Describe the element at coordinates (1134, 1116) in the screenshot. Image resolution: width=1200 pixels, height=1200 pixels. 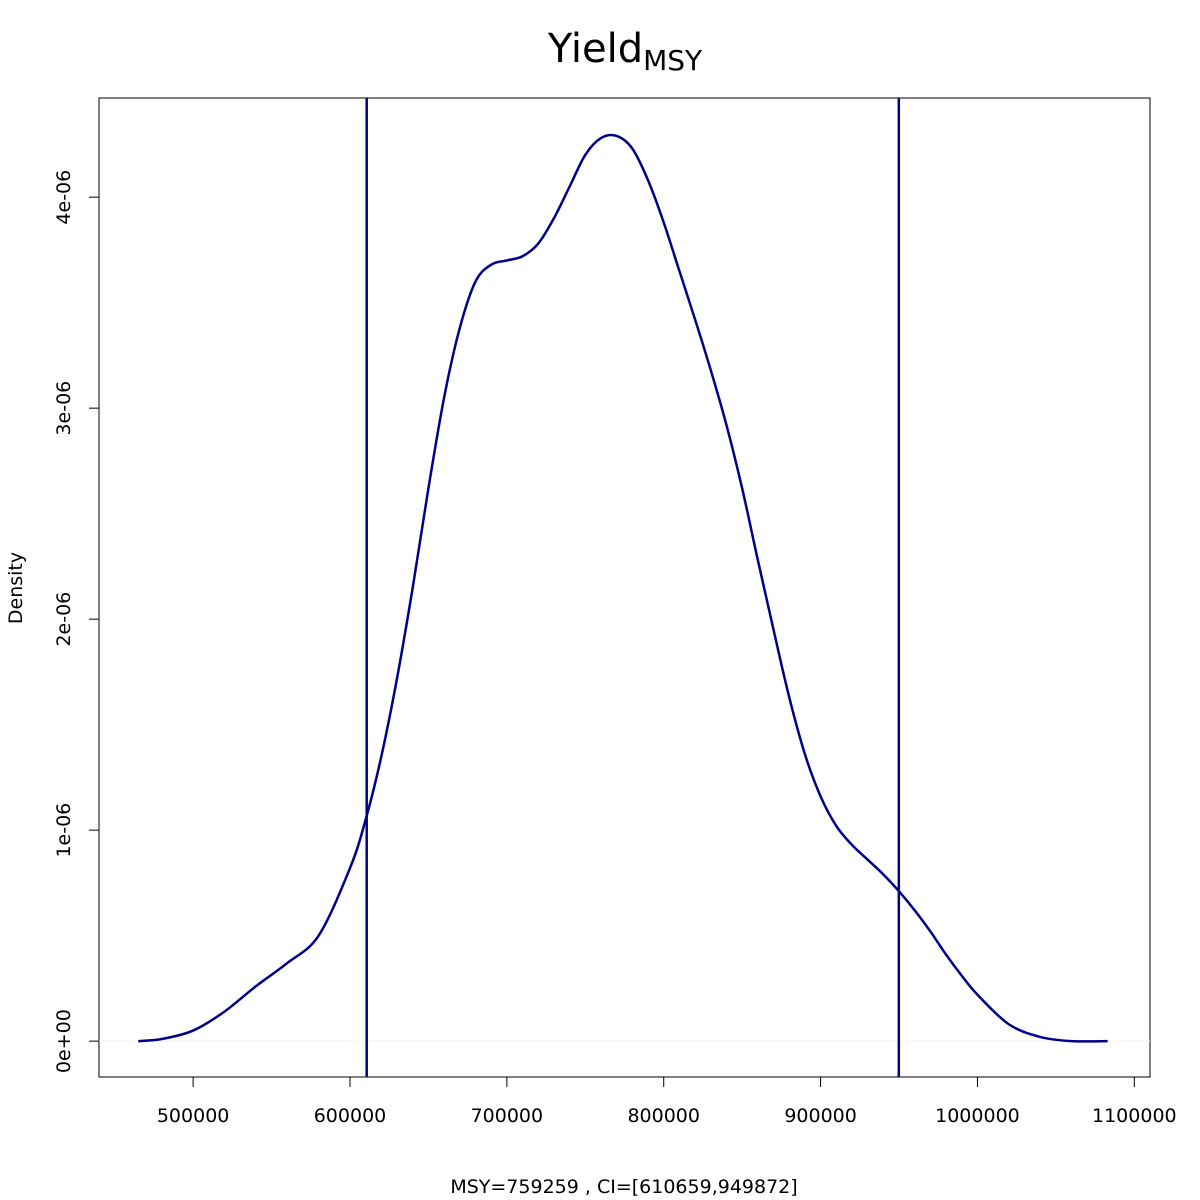
I see `x-tick-label: 1100000` at that location.